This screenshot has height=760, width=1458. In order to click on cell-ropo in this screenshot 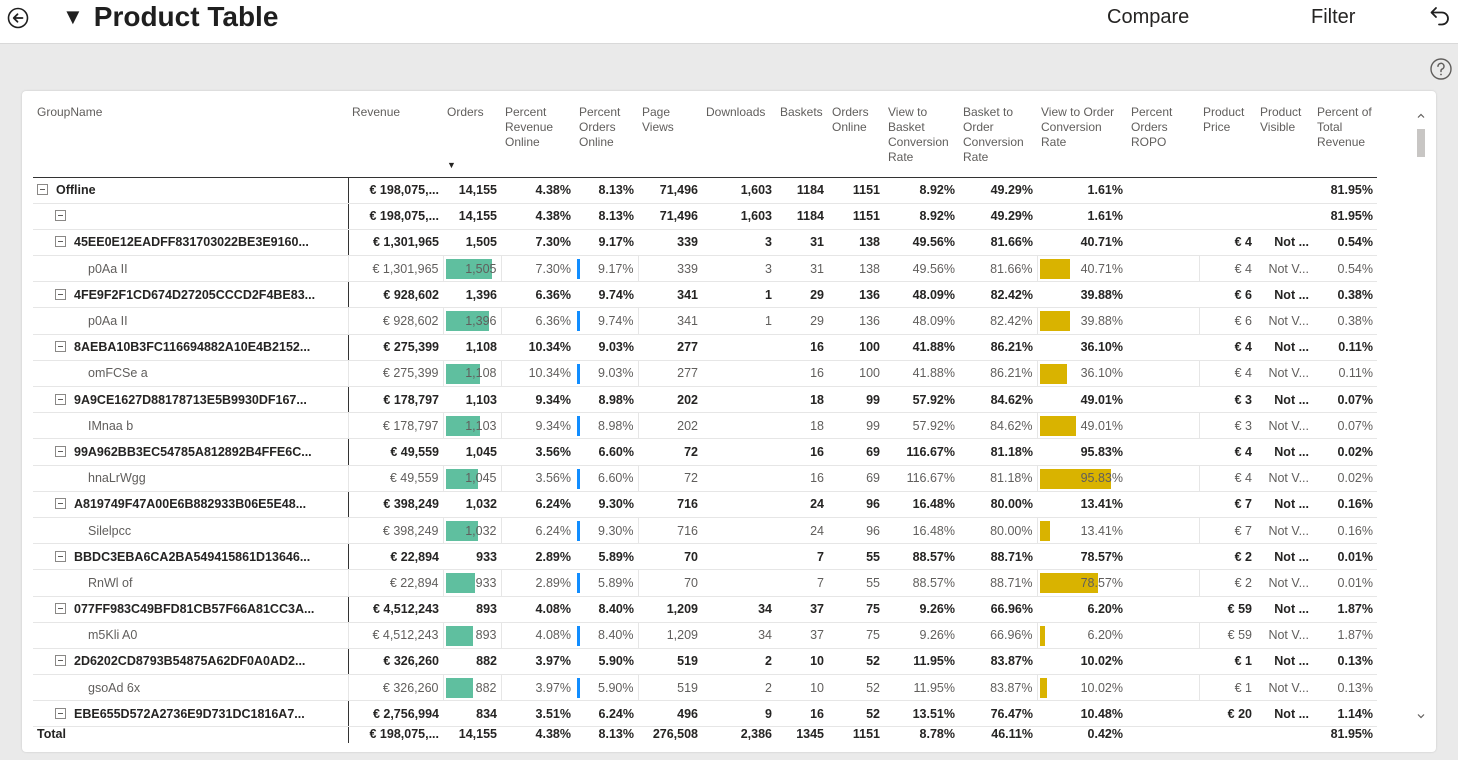, I will do `click(1163, 452)`.